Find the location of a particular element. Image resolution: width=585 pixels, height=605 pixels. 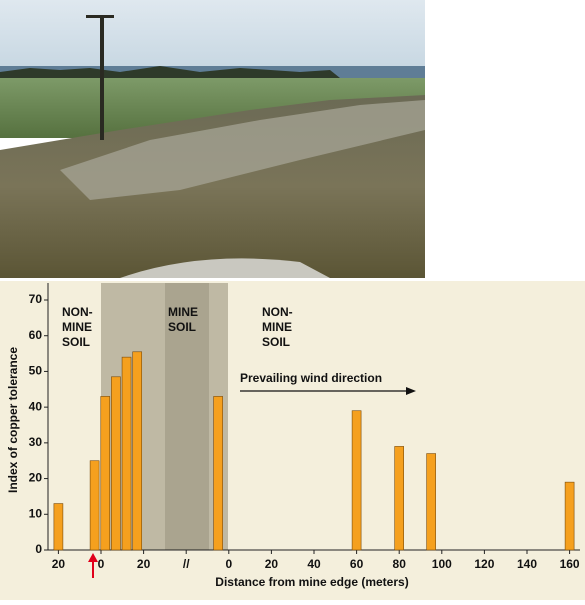

x-tick-label: 60 is located at coordinates (357, 564).